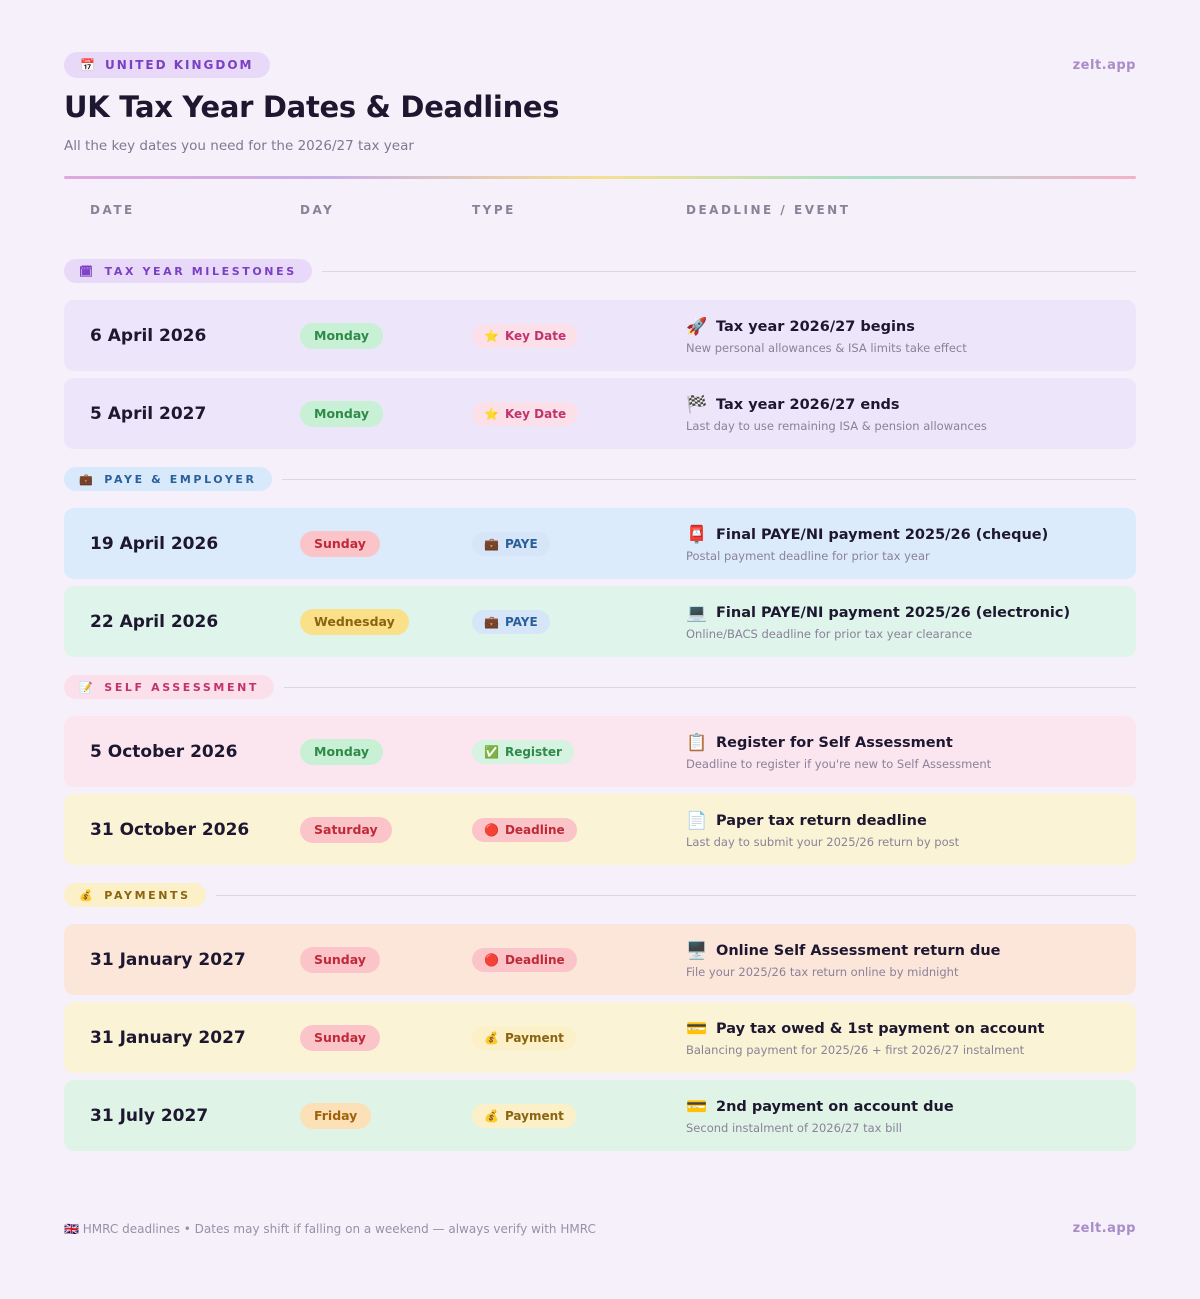  I want to click on event-icon: 🖥️, so click(697, 950).